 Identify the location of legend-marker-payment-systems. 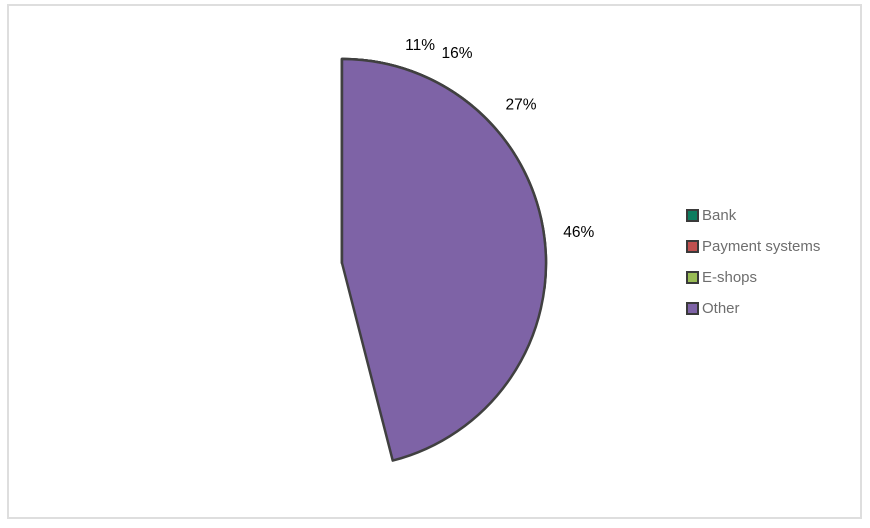
(692, 246).